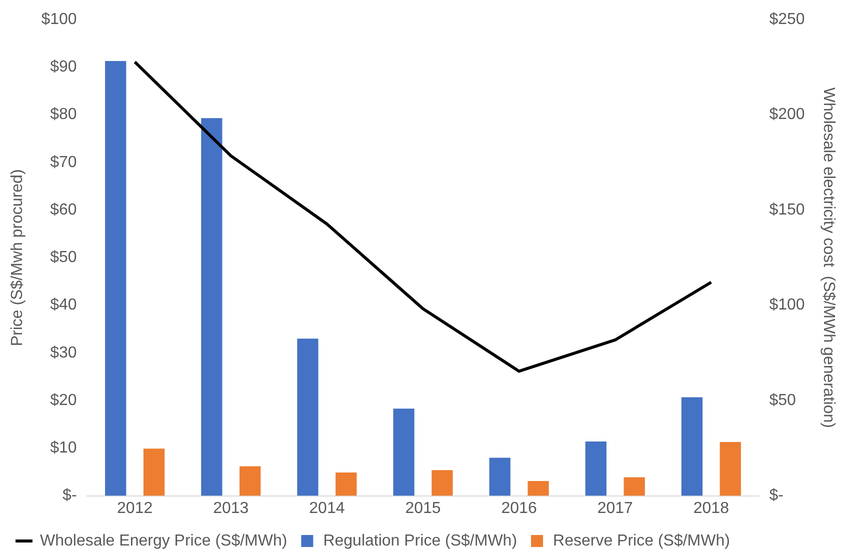 The height and width of the screenshot is (559, 850). I want to click on y-tick-label: $20, so click(63, 400).